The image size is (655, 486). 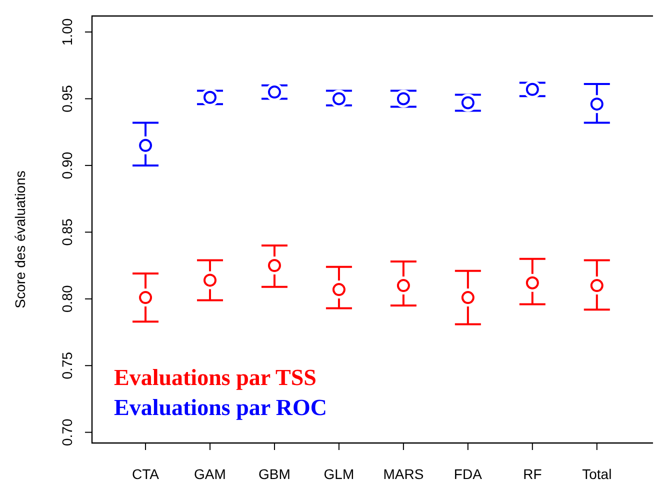 I want to click on y-tick-label: 0.70, so click(x=67, y=432).